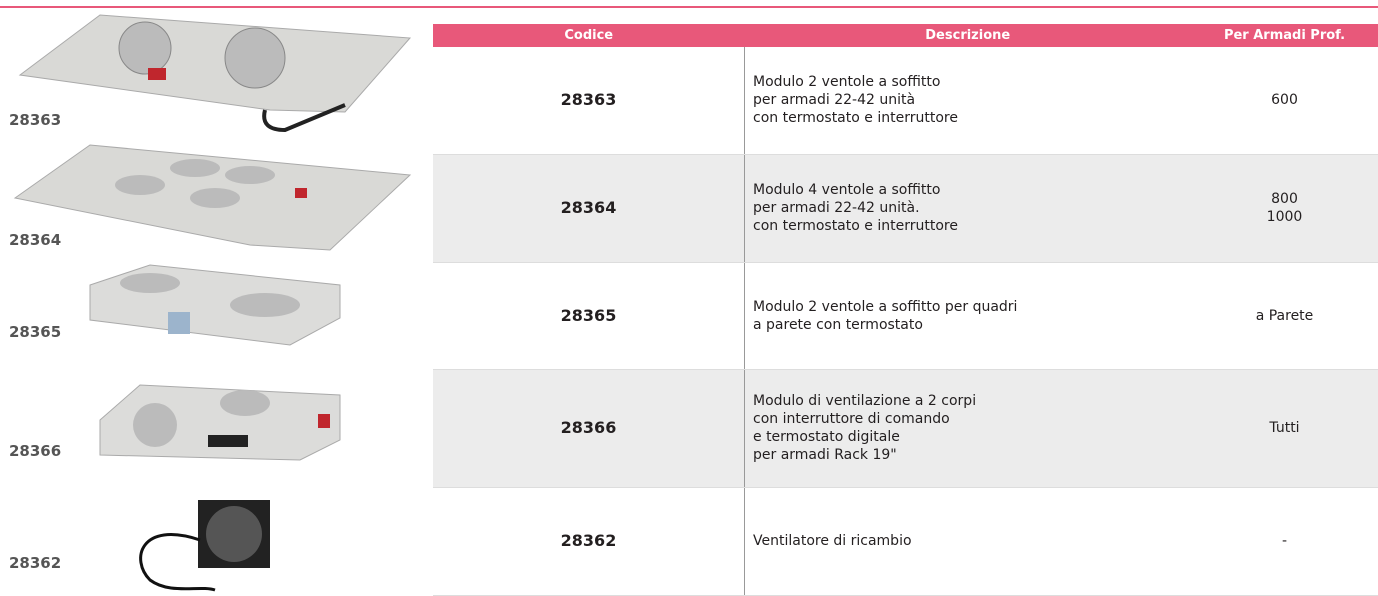  What do you see at coordinates (847, 190) in the screenshot?
I see `description-line: Modulo 4 ventole a soffitto` at bounding box center [847, 190].